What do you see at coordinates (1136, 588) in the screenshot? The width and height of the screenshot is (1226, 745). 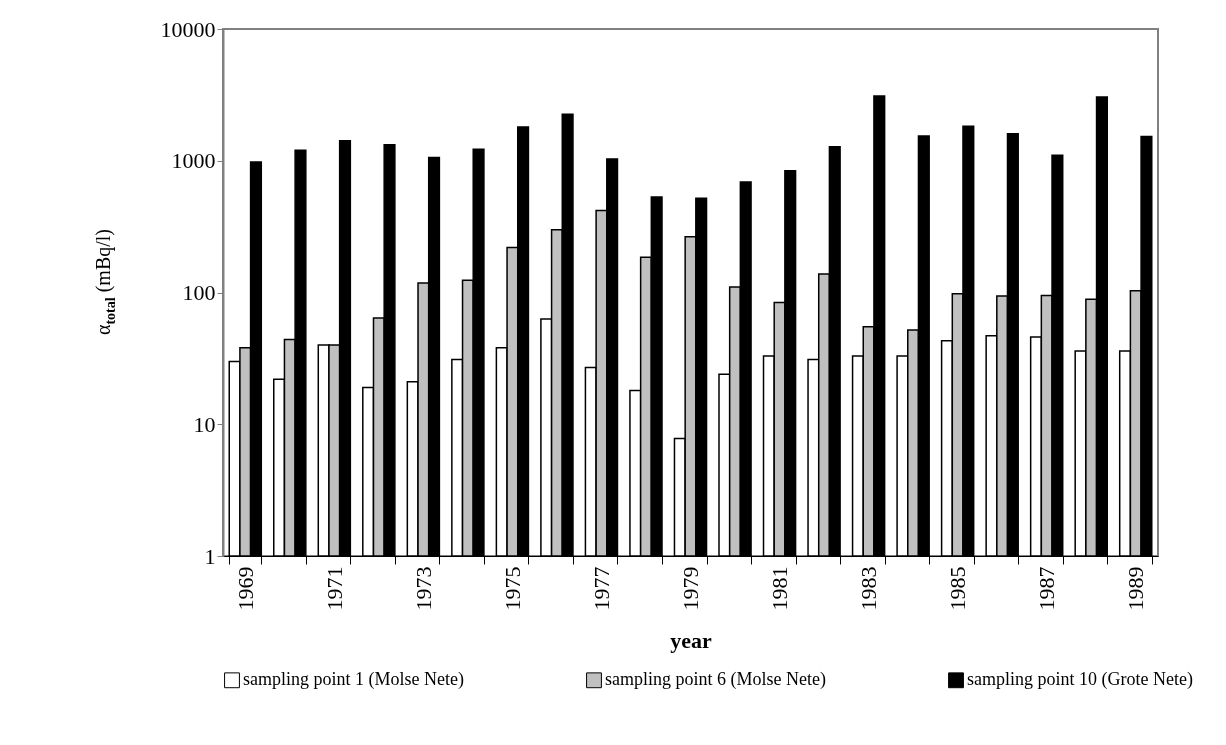 I see `x-tick-label: 1989` at bounding box center [1136, 588].